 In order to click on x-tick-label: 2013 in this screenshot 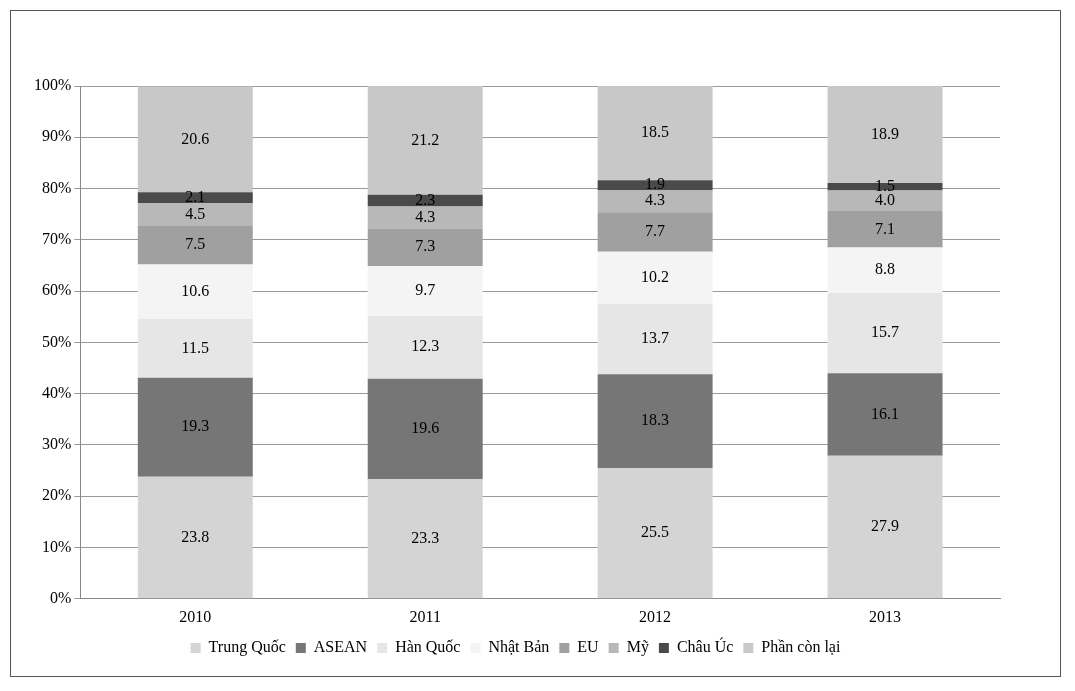, I will do `click(885, 616)`.